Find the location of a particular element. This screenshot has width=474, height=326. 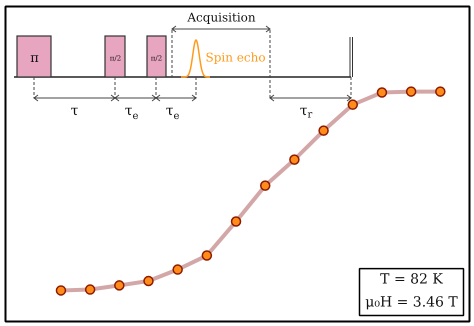

annotation: μ₀H = 3.46 T is located at coordinates (411, 302).